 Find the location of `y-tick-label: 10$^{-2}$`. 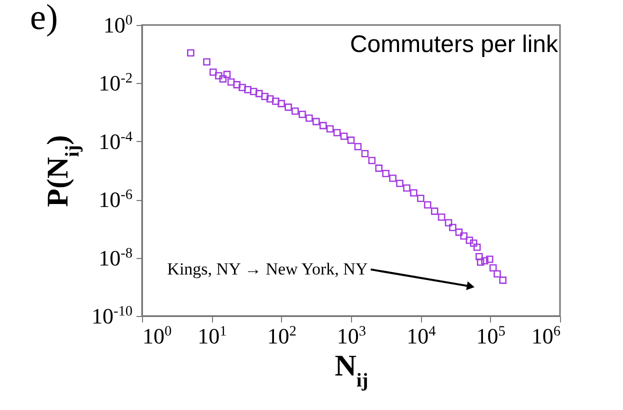

y-tick-label: 10$^{-2}$ is located at coordinates (115, 83).